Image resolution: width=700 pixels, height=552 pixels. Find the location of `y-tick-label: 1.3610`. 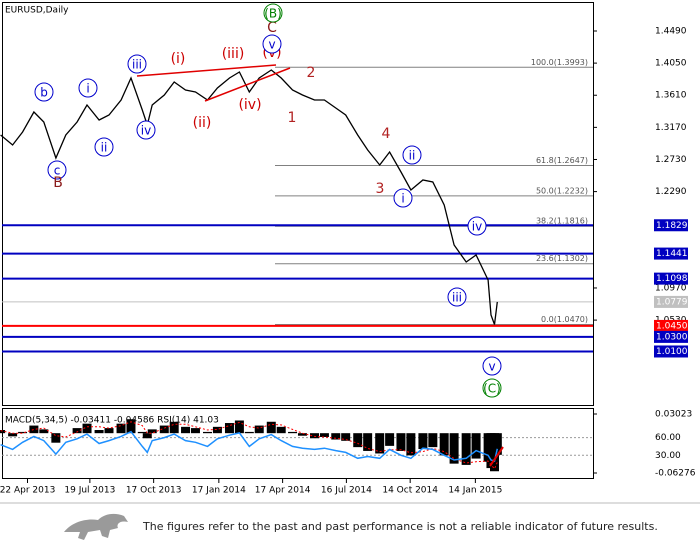

y-tick-label: 1.3610 is located at coordinates (671, 96).